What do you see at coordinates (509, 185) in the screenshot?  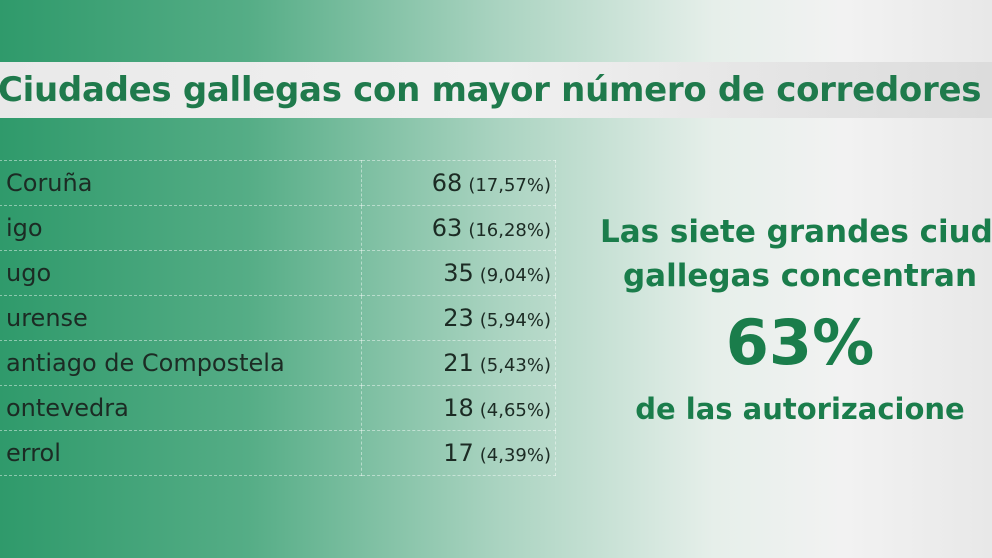 I see `percent: (17,57%)` at bounding box center [509, 185].